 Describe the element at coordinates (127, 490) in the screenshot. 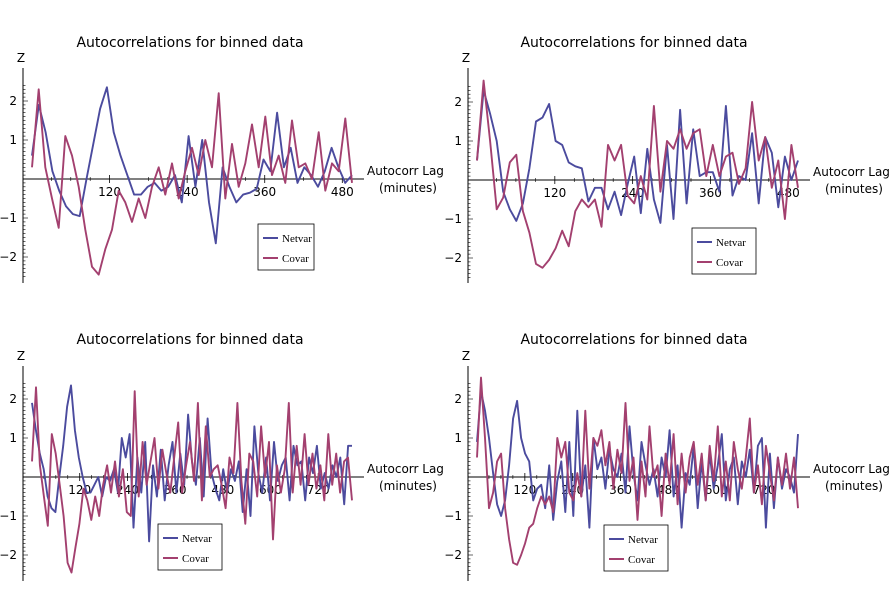

I see `x-tick-label: 240` at that location.